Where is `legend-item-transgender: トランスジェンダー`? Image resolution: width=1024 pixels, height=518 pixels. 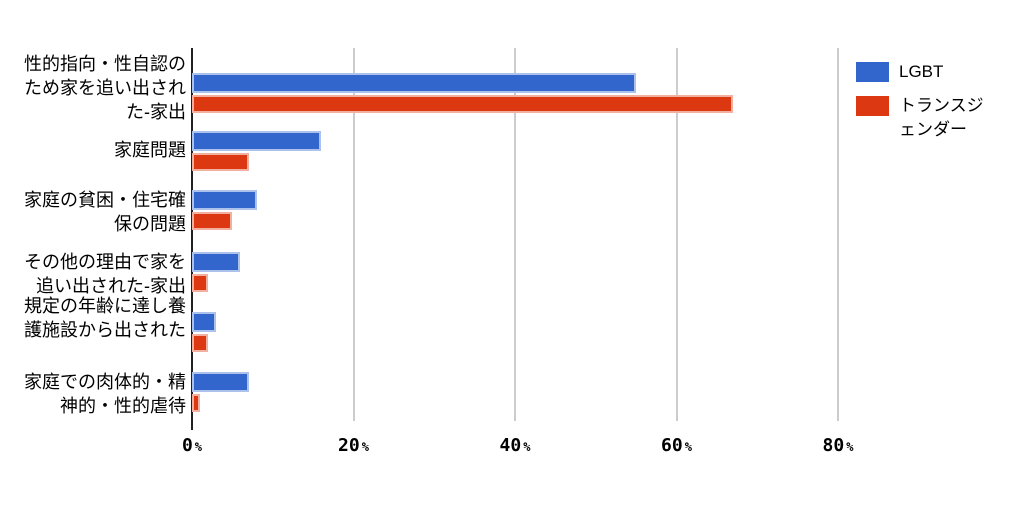
legend-item-transgender: トランスジェンダー is located at coordinates (923, 119).